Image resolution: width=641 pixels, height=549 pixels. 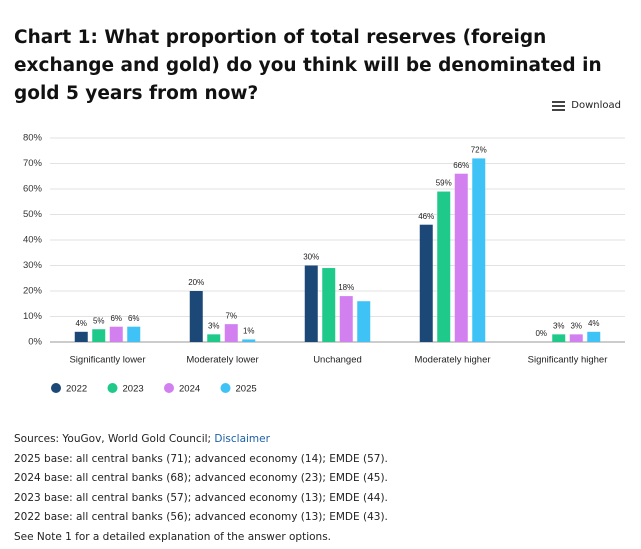 What do you see at coordinates (33, 240) in the screenshot?
I see `y-tick-label: 40%` at bounding box center [33, 240].